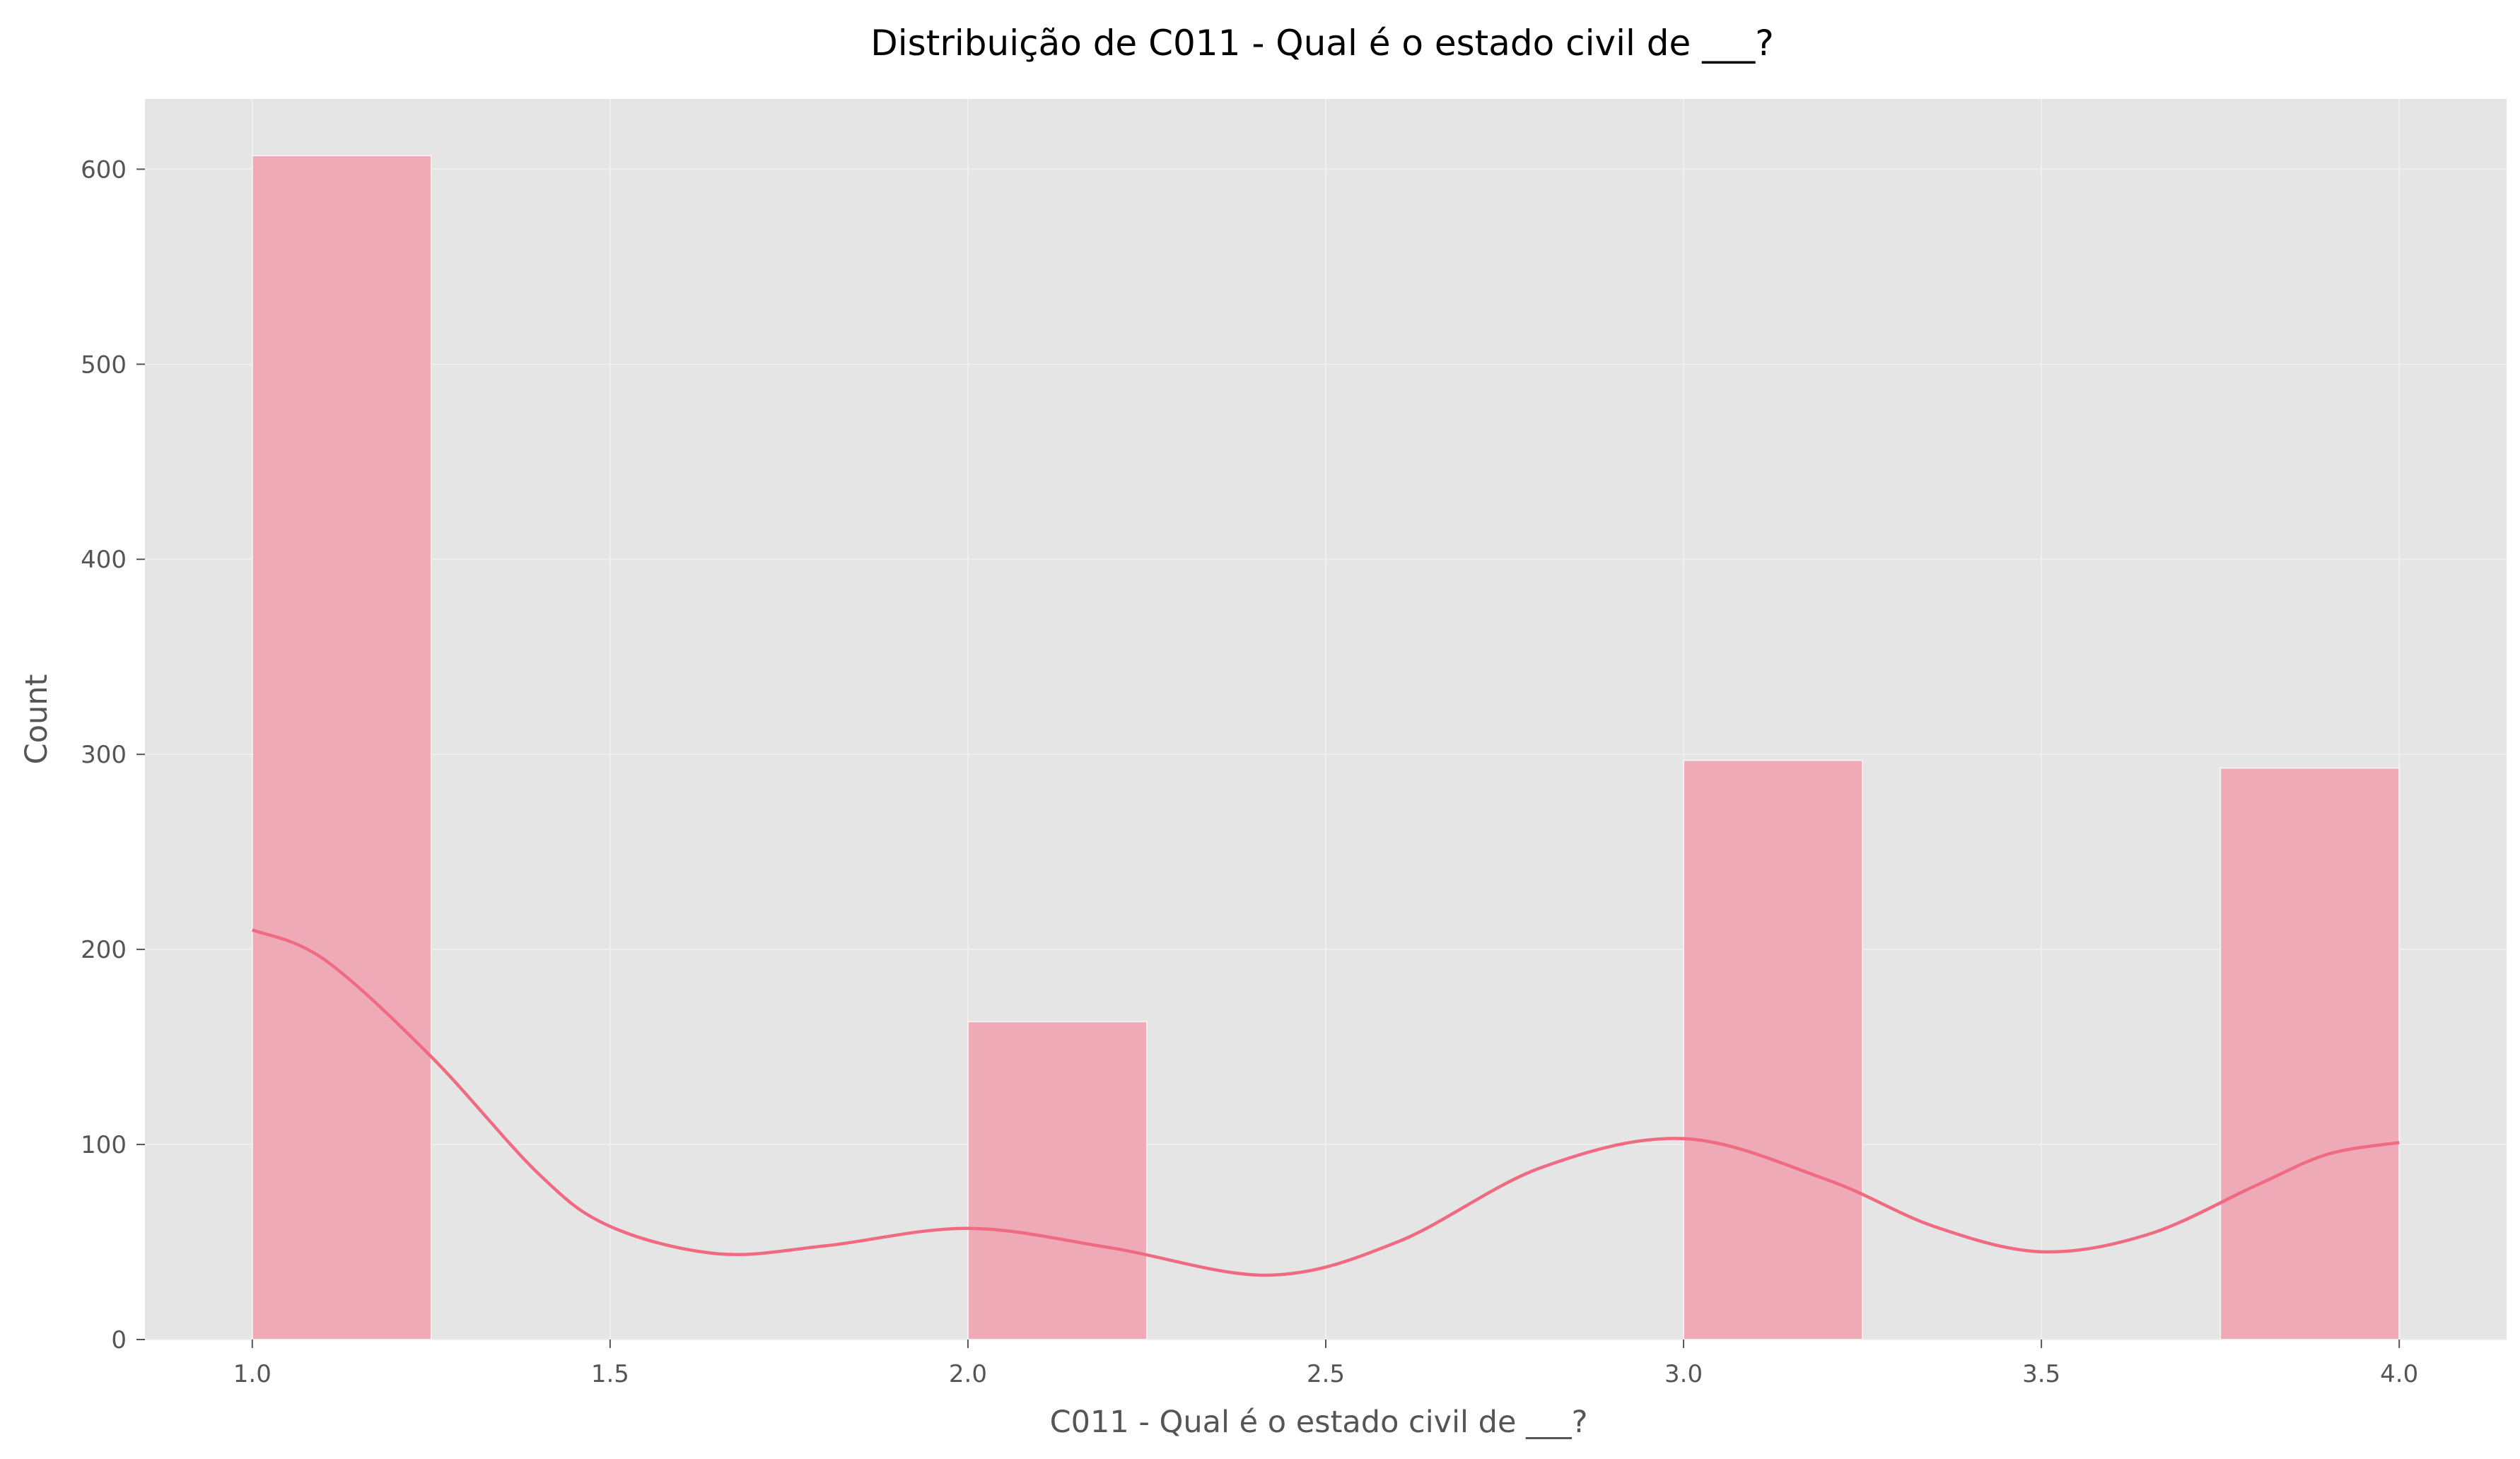 This screenshot has height=1459, width=2520. What do you see at coordinates (104, 1145) in the screenshot?
I see `y-tick-label: 100` at bounding box center [104, 1145].